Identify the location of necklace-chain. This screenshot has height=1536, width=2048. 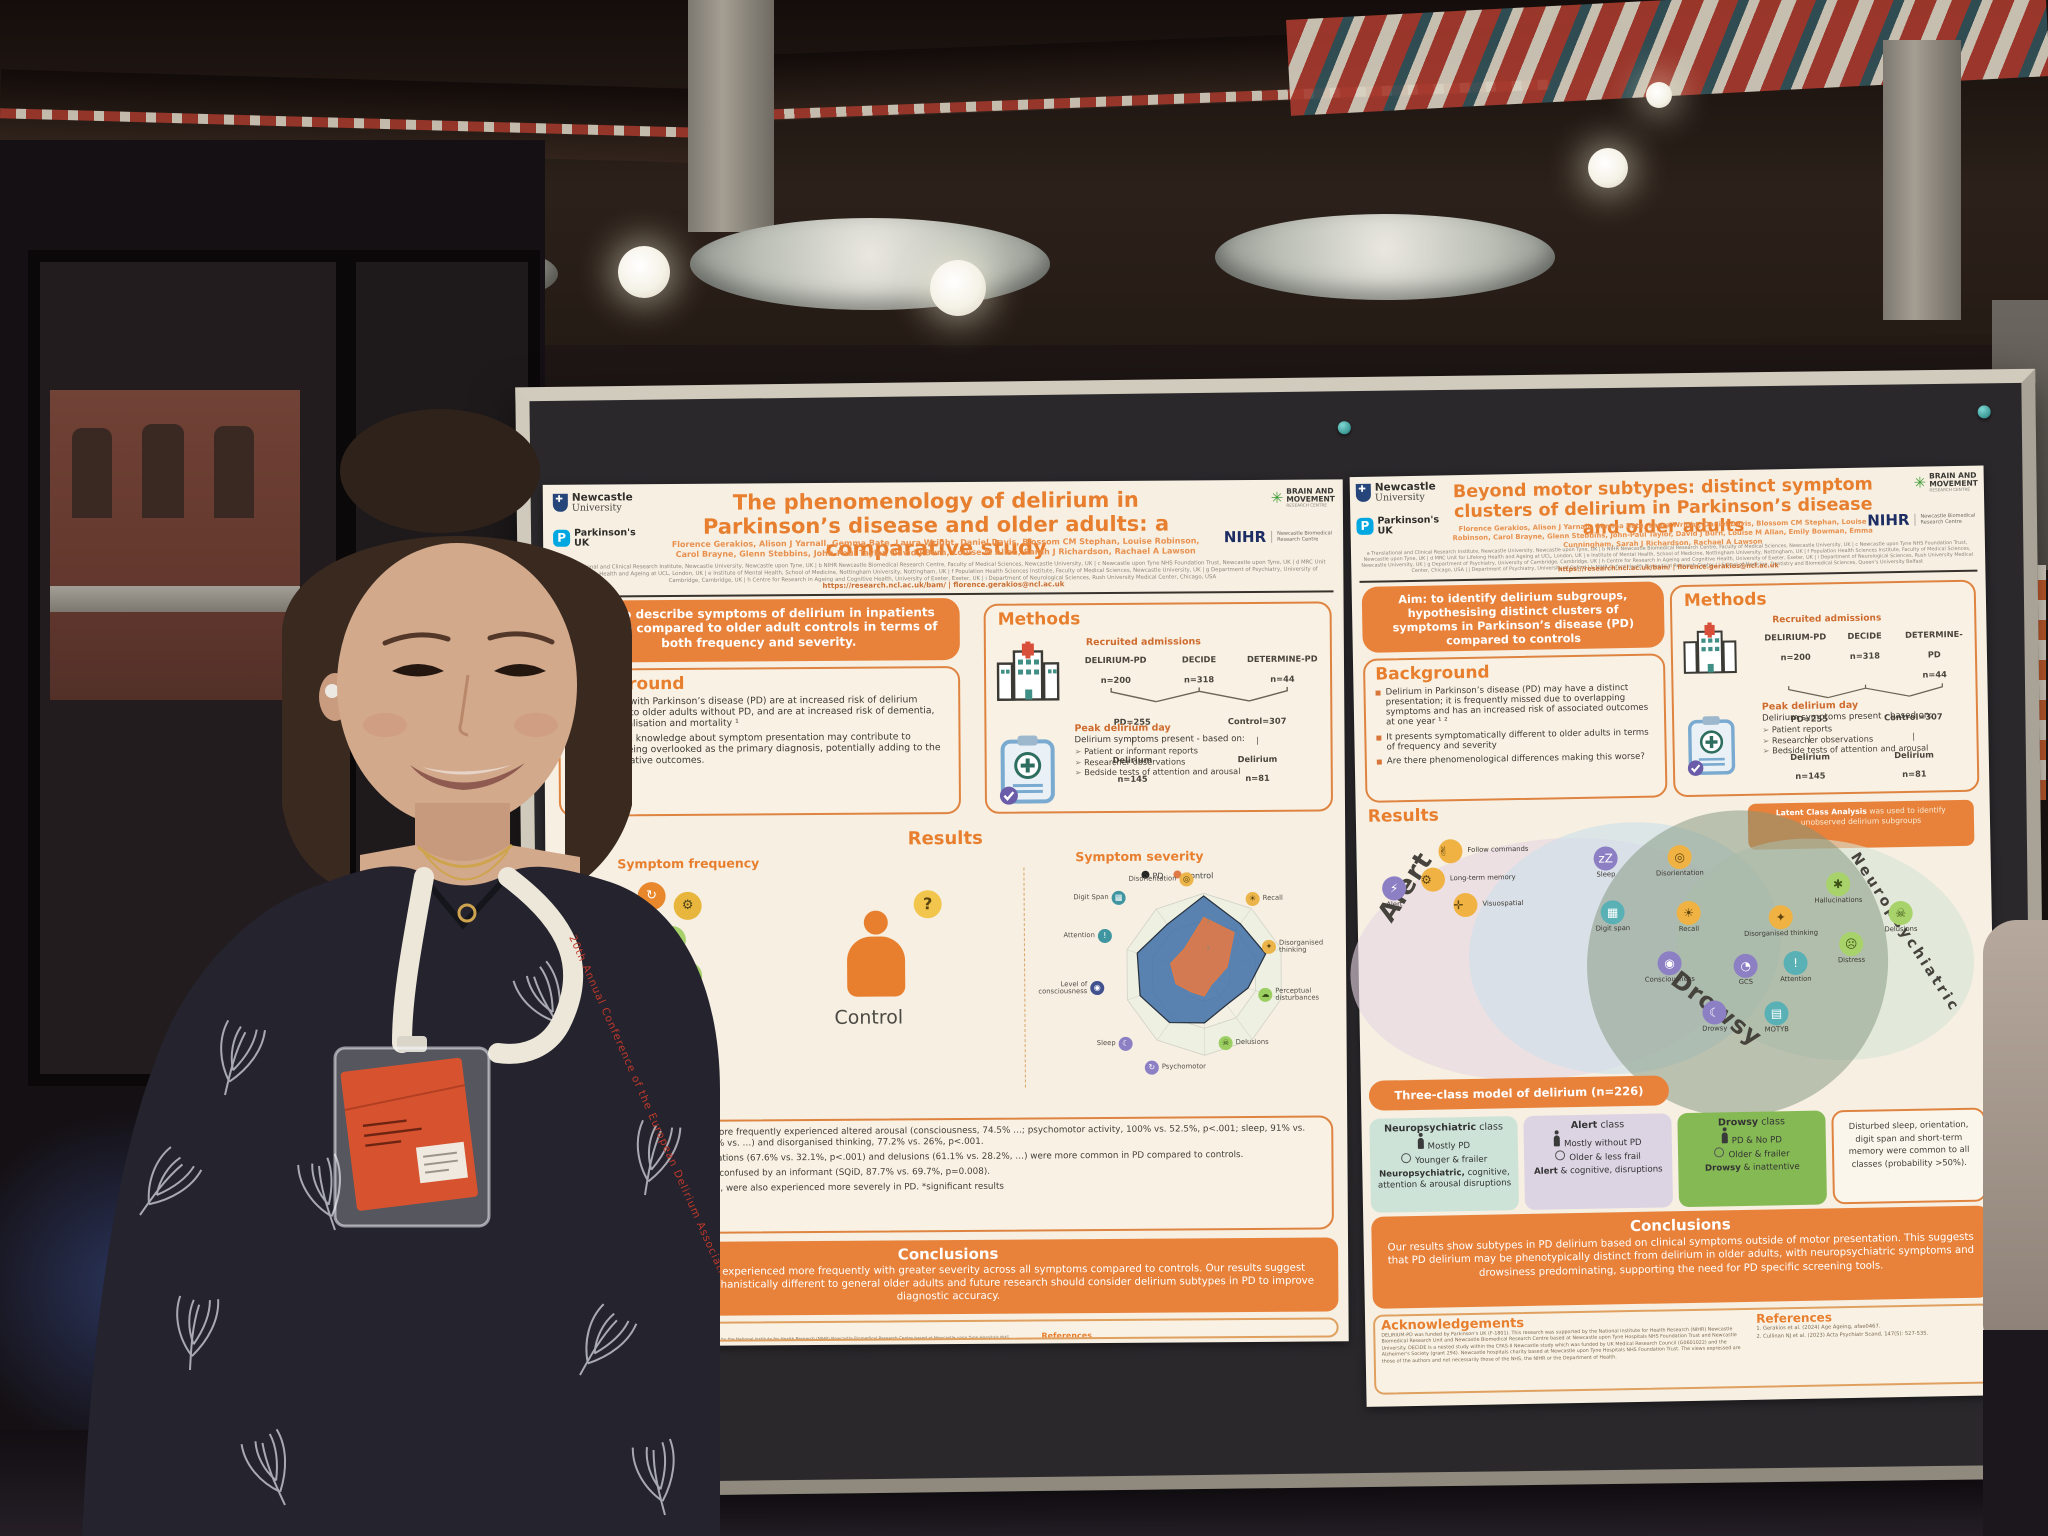
(466, 865).